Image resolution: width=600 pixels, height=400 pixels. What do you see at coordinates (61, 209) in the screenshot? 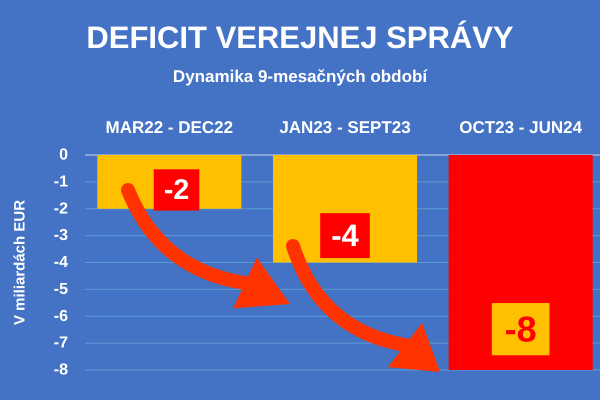
I see `y-tick-label: -2` at bounding box center [61, 209].